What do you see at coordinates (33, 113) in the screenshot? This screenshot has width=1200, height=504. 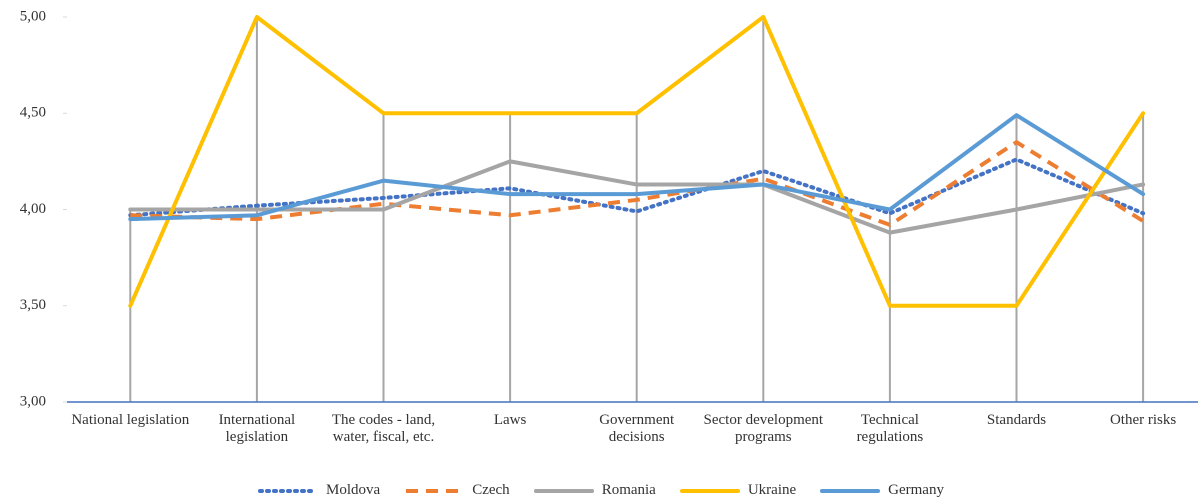 I see `y-tick-label: 4,50` at bounding box center [33, 113].